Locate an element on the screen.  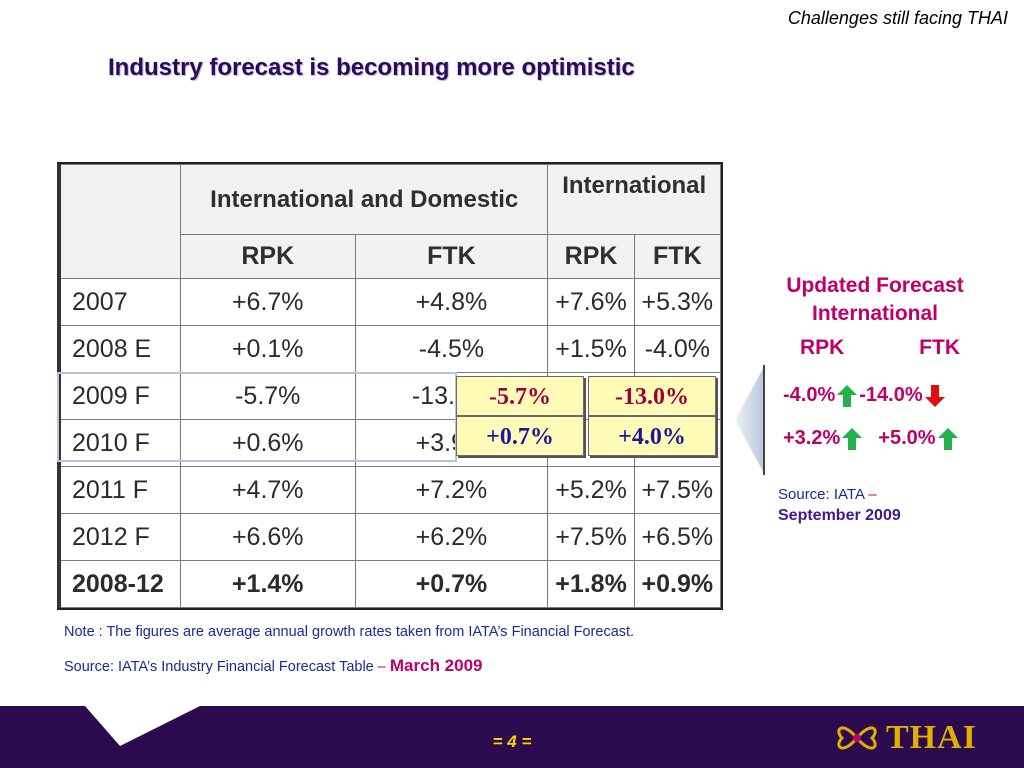
table-cell: -5.7% is located at coordinates (268, 396).